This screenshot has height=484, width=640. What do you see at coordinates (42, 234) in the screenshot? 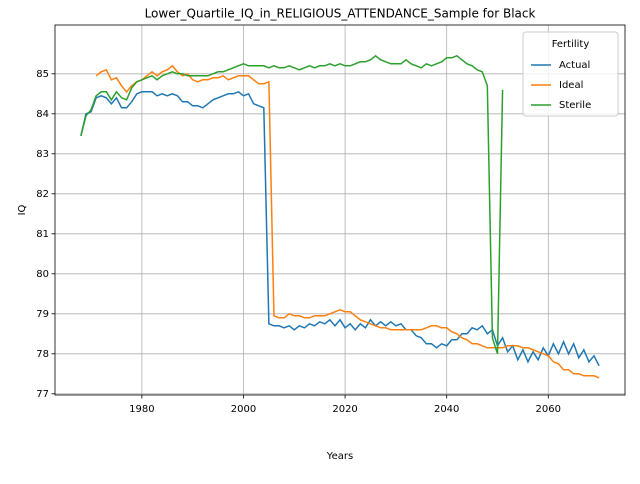
I see `y-tick-label: 81` at bounding box center [42, 234].